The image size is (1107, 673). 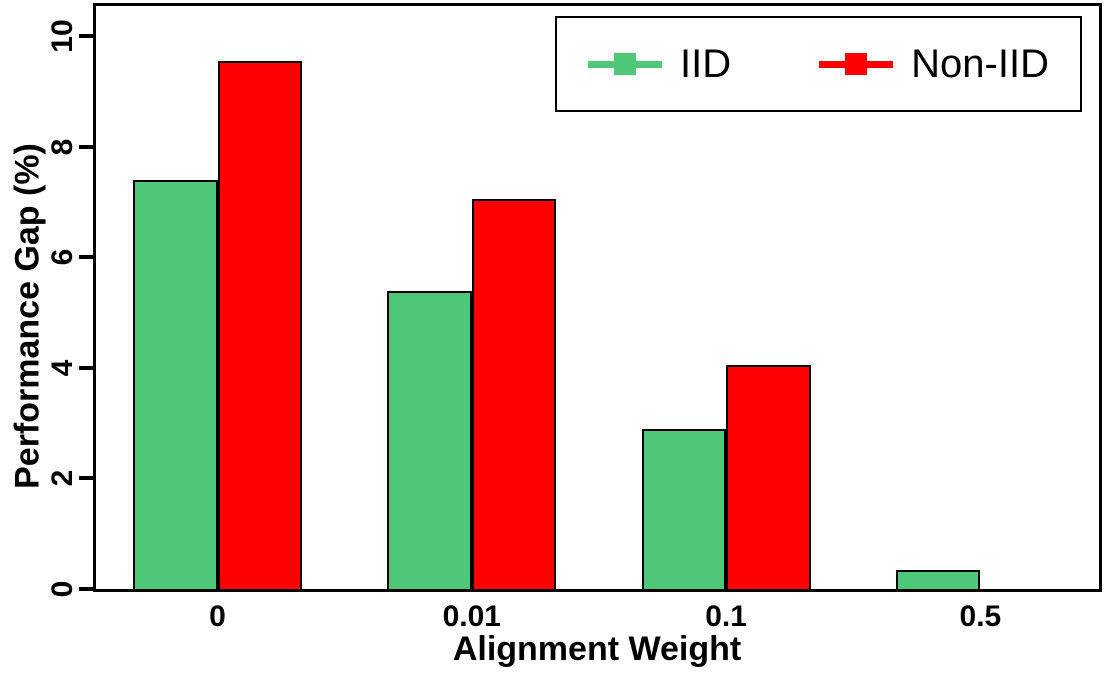 What do you see at coordinates (62, 147) in the screenshot?
I see `y-tick-label: 8` at bounding box center [62, 147].